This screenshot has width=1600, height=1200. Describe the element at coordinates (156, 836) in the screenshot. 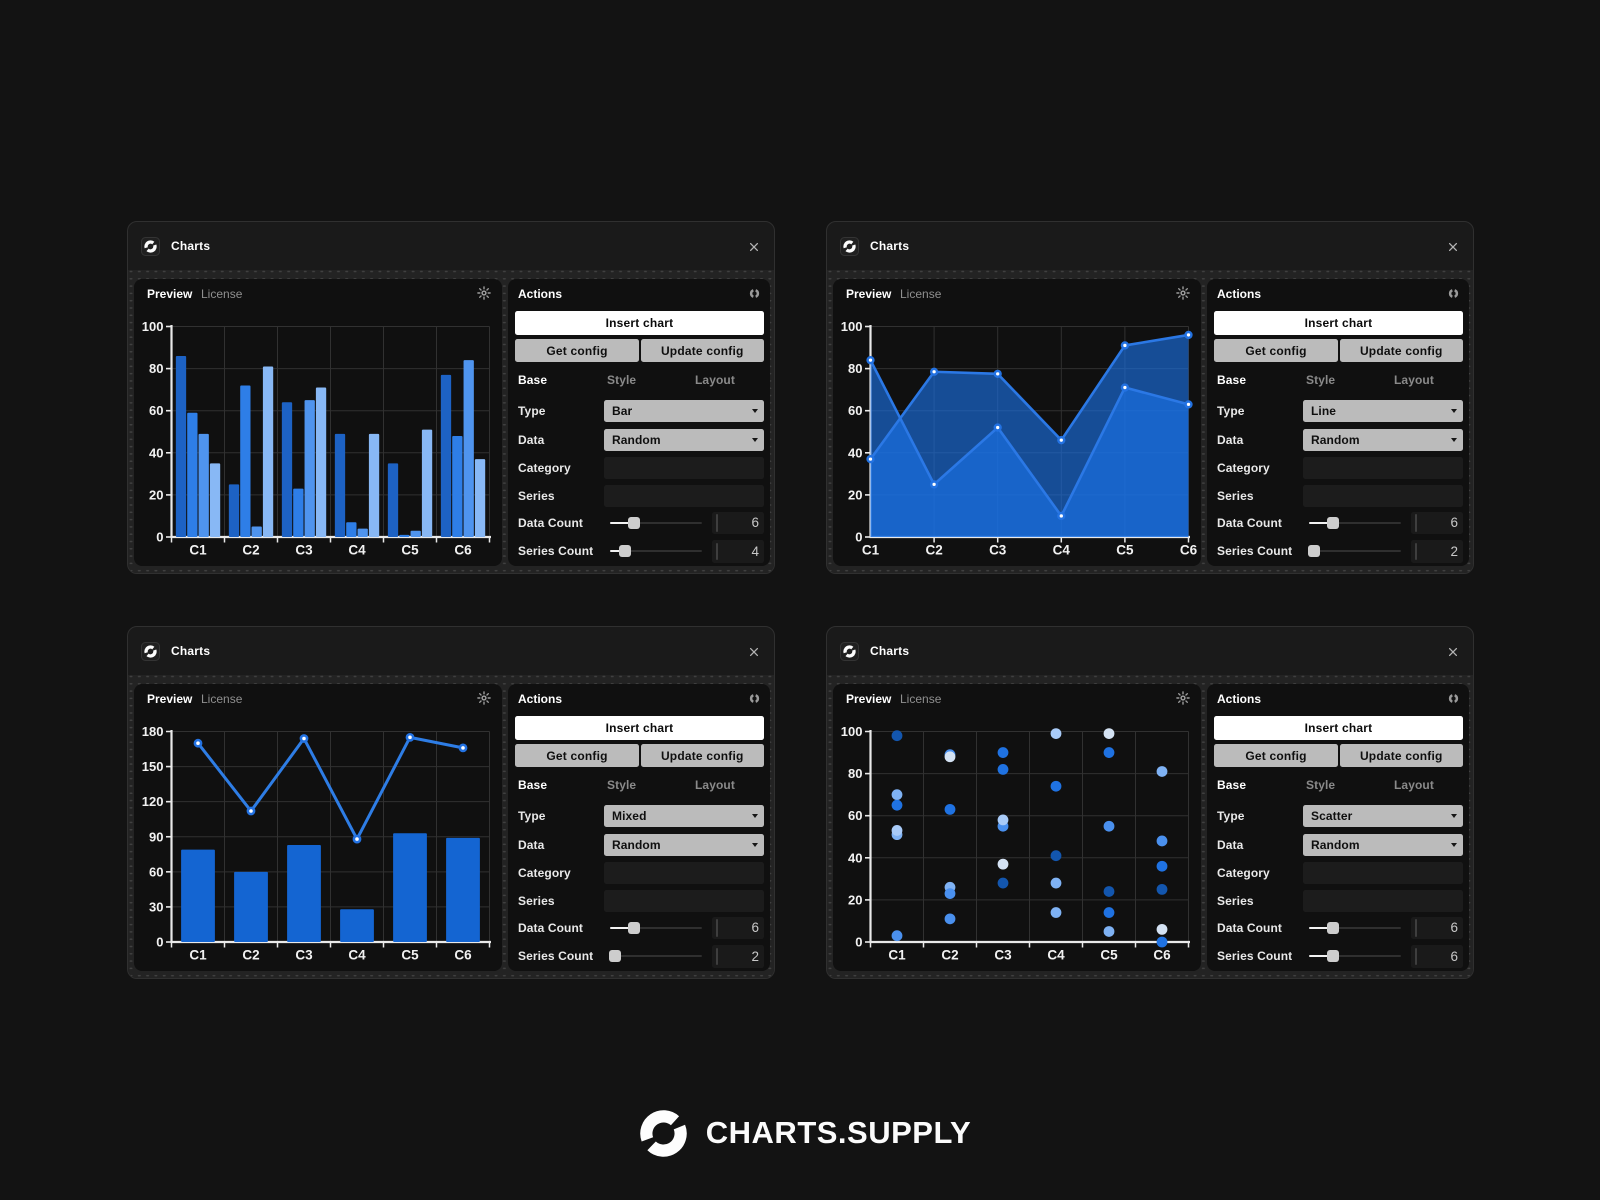

I see `svg-text: 90` at that location.